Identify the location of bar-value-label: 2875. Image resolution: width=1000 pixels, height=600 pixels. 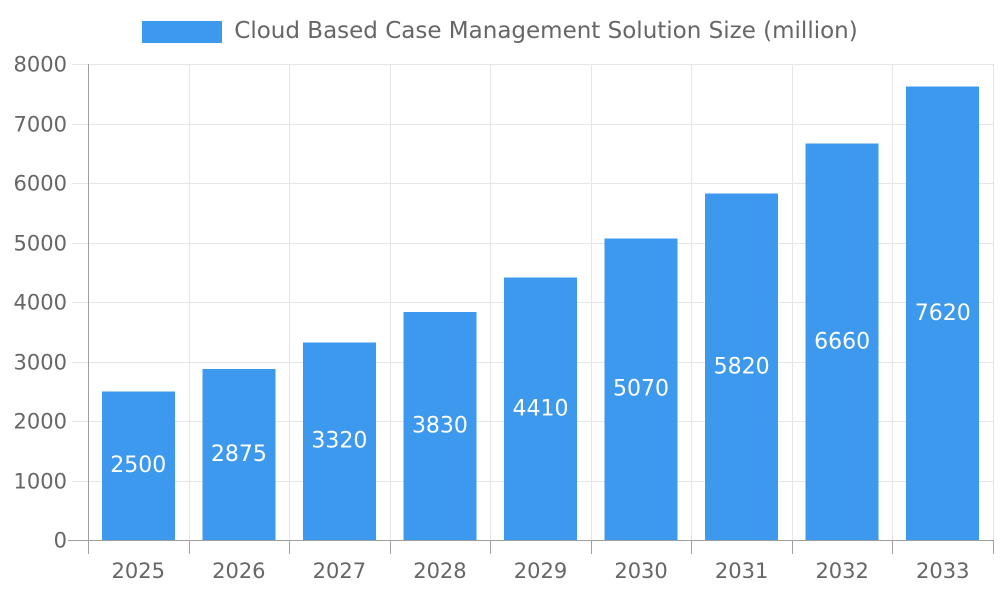
(239, 454).